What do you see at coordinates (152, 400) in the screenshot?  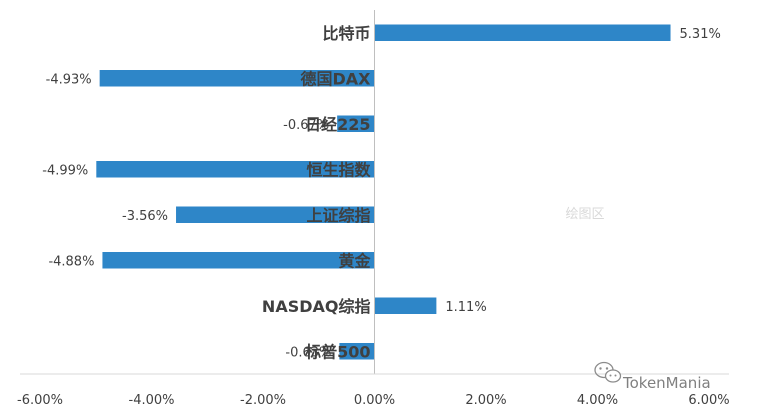 I see `x-tick-label: -4.00%` at bounding box center [152, 400].